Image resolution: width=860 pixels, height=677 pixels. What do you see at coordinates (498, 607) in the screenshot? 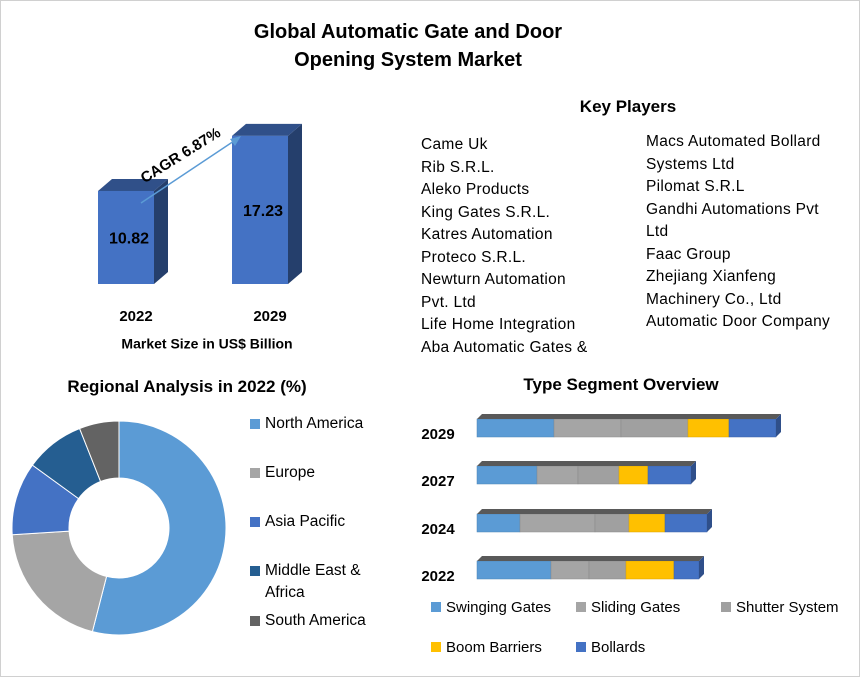
I see `legend-label: Swinging Gates` at bounding box center [498, 607].